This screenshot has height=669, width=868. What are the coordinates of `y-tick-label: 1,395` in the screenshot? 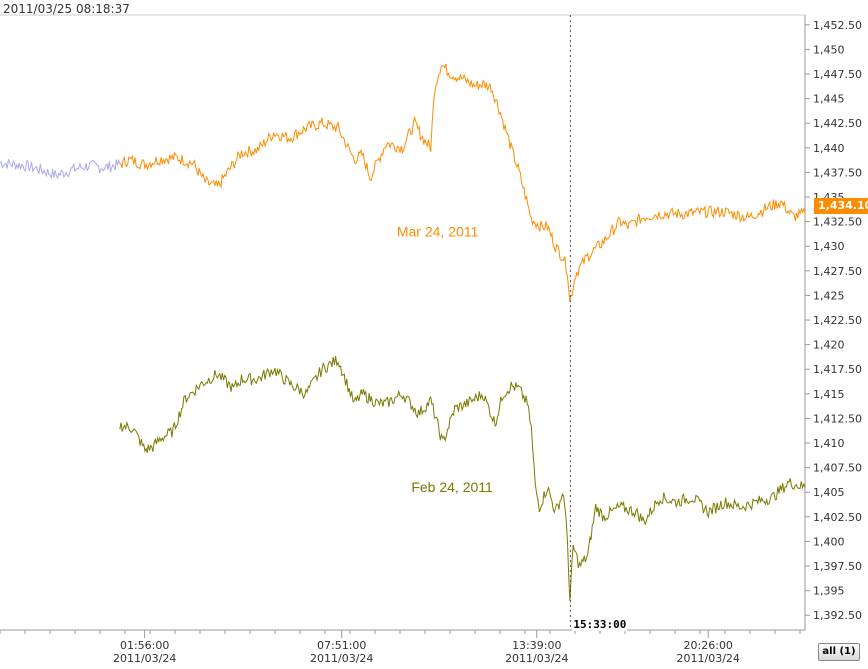 It's located at (829, 591).